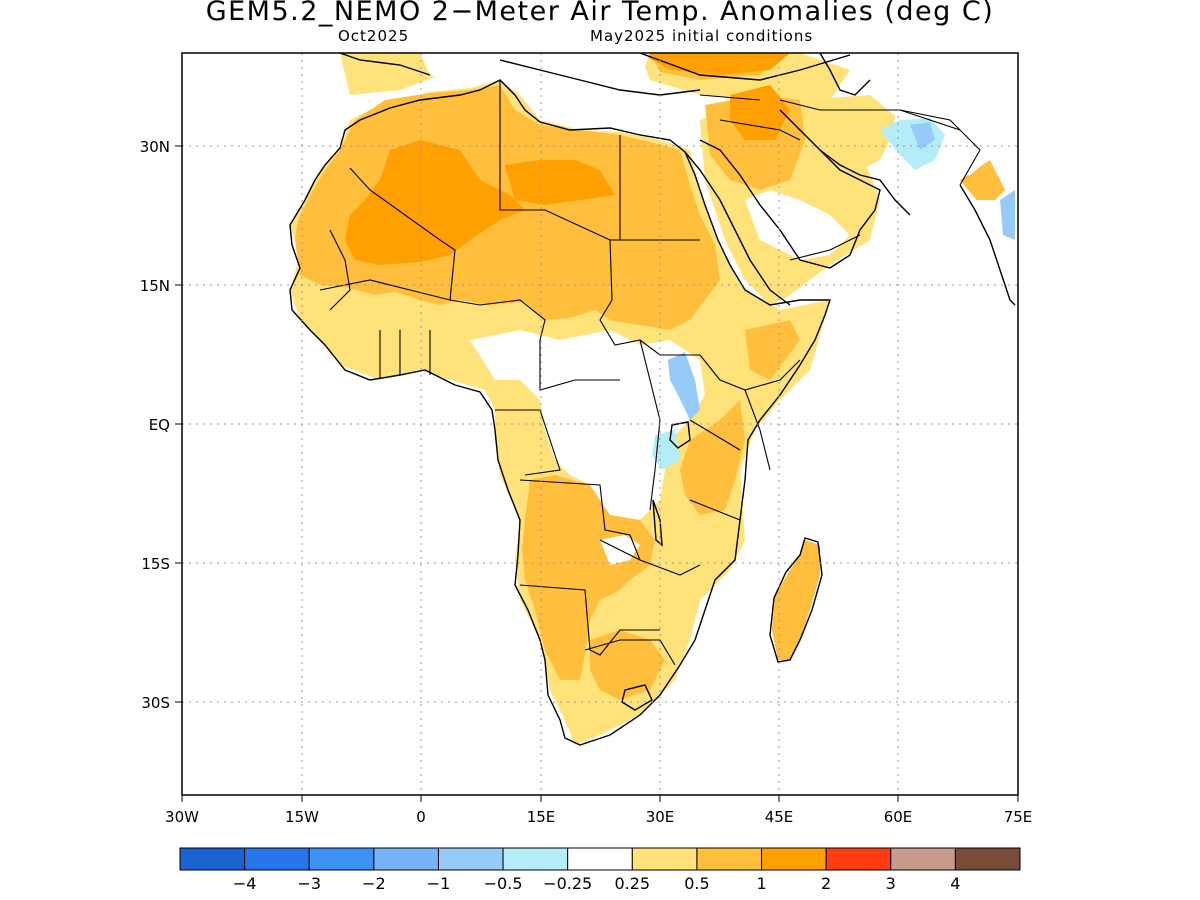 The image size is (1200, 900). I want to click on madagascar-coastline, so click(796, 600).